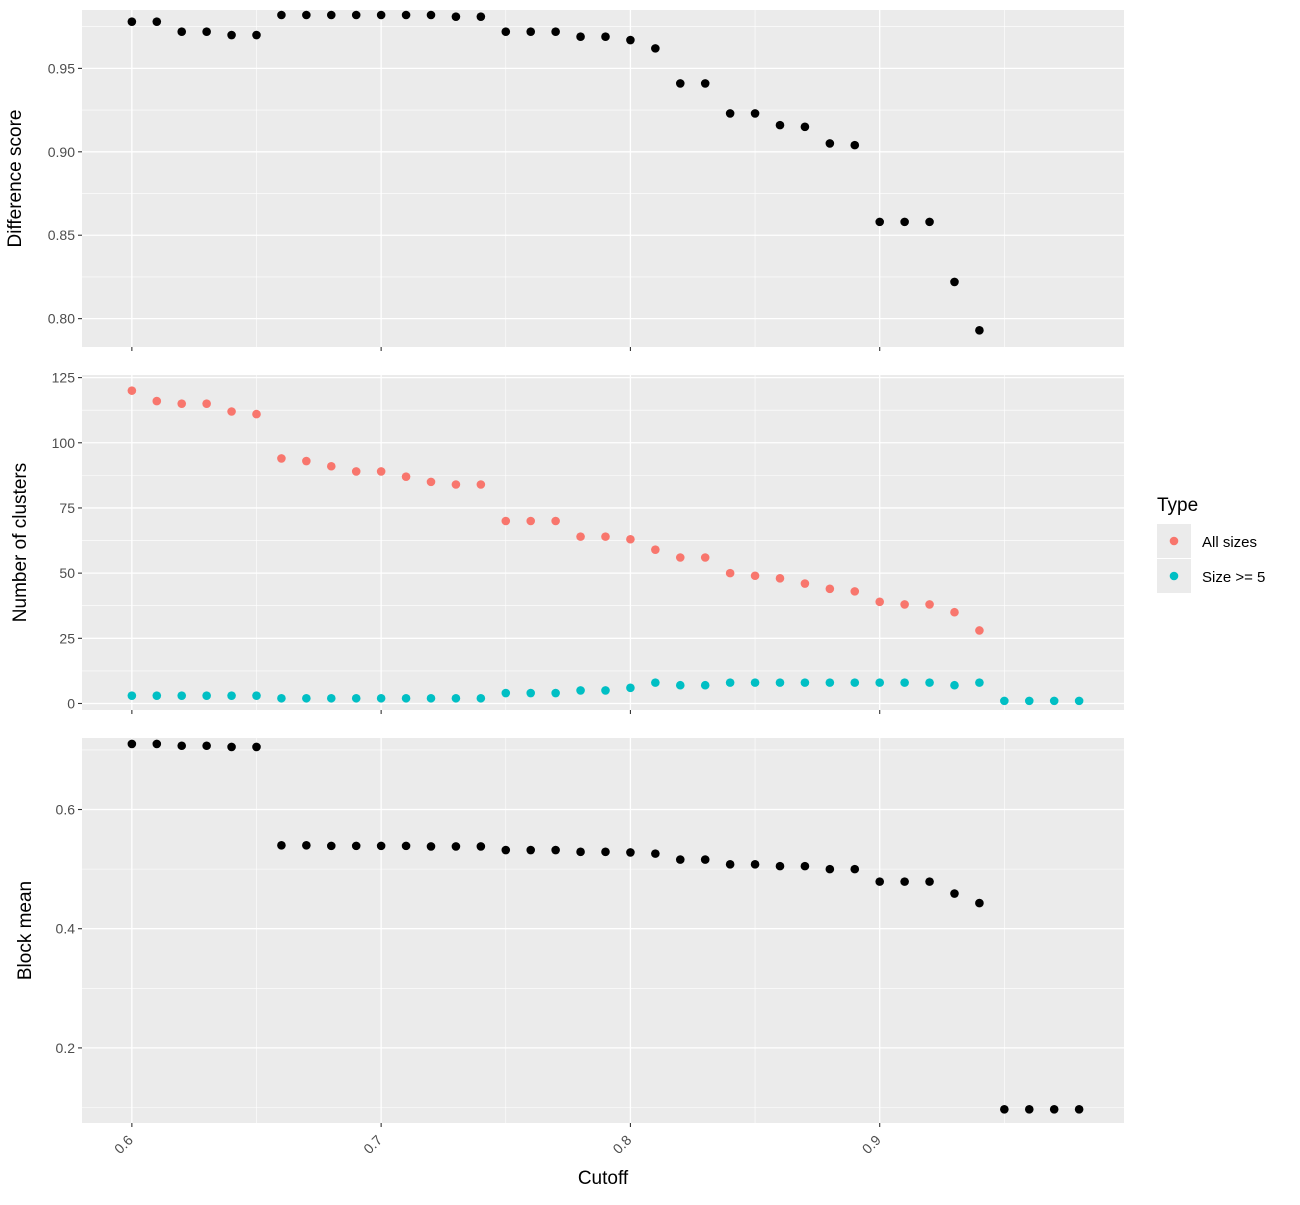 This screenshot has width=1300, height=1205. I want to click on legend-label-all-sizes: All sizes, so click(1229, 542).